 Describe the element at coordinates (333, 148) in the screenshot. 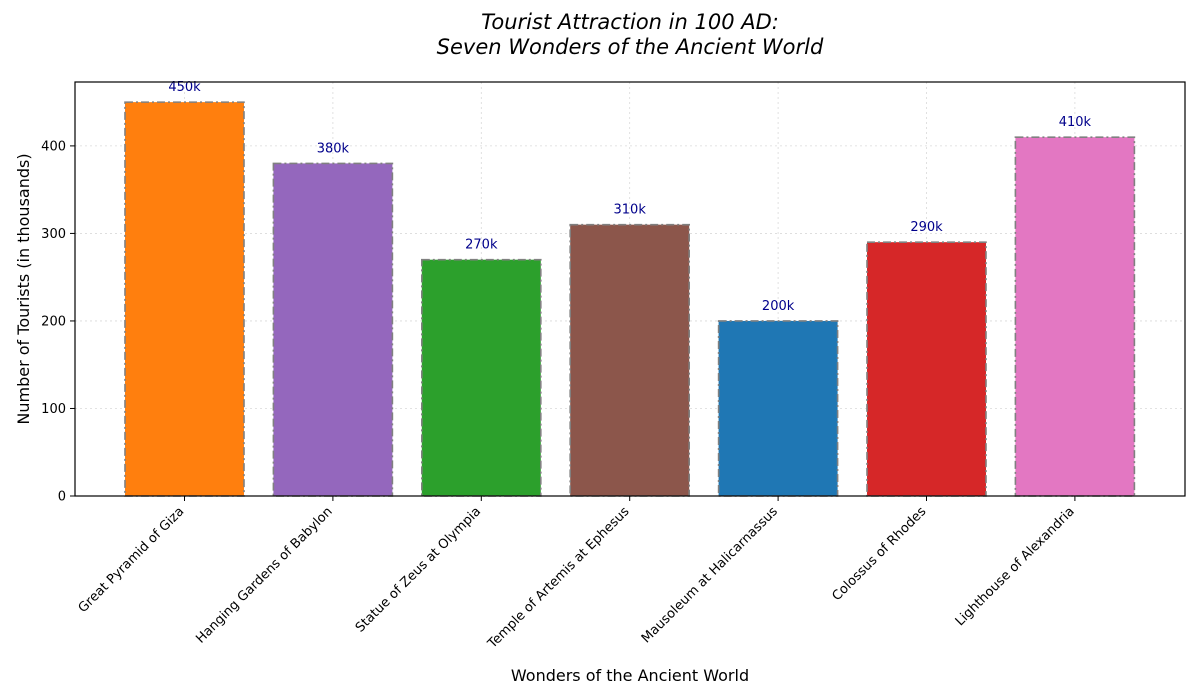

I see `bar-value-label: 380k` at that location.